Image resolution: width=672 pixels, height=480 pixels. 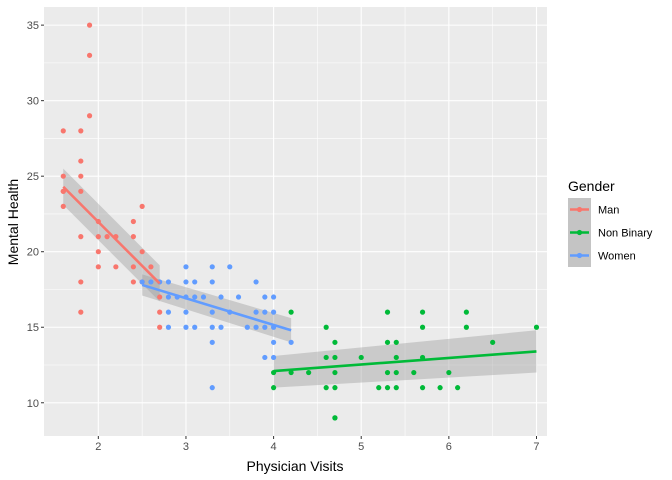 What do you see at coordinates (33, 26) in the screenshot?
I see `y-tick-label: 35` at bounding box center [33, 26].